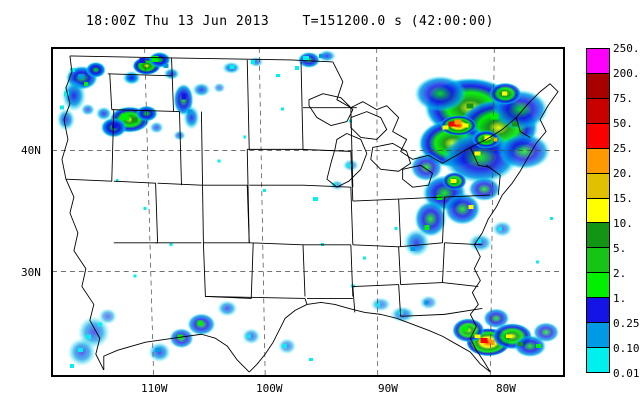  What do you see at coordinates (506, 388) in the screenshot?
I see `x-tick-80w: 80W` at bounding box center [506, 388].